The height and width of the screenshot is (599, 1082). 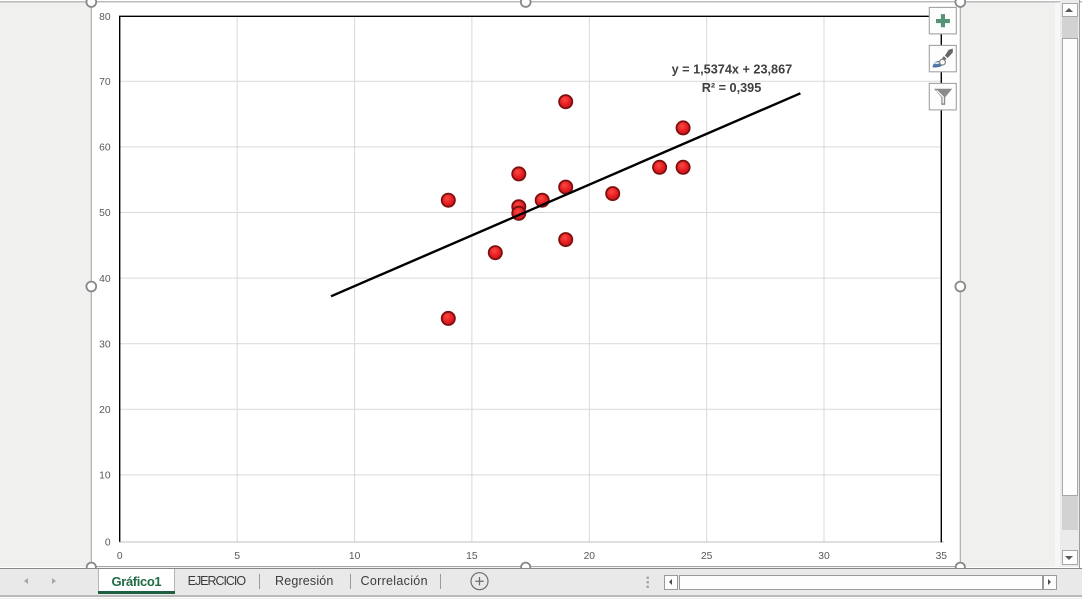 I want to click on svg-text: 5, so click(x=237, y=556).